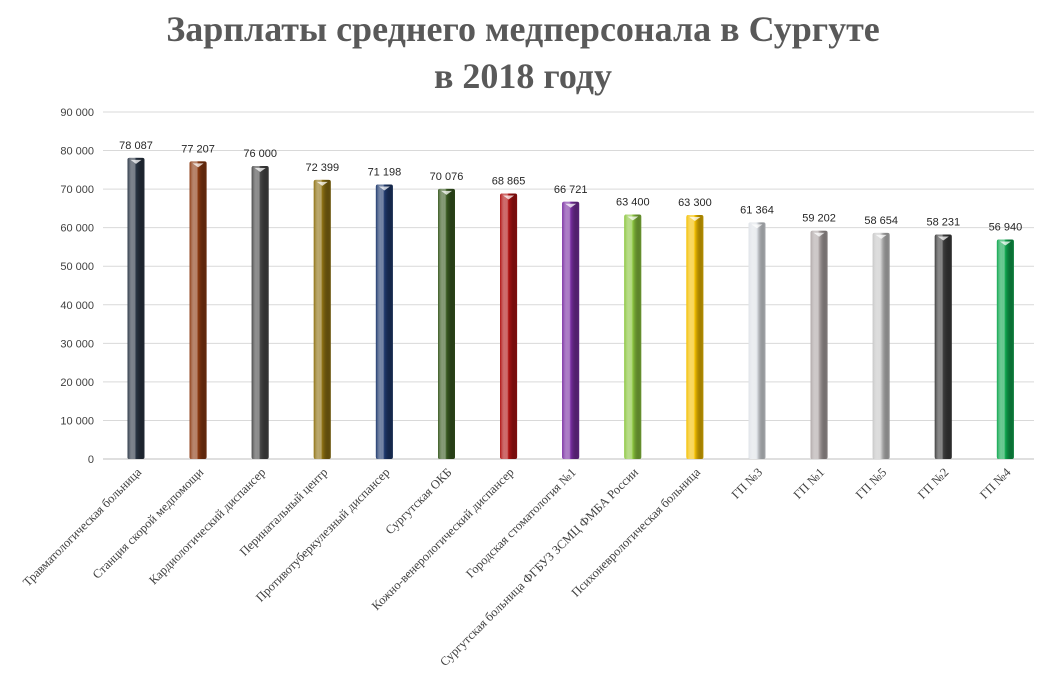 This screenshot has width=1046, height=693. What do you see at coordinates (695, 203) in the screenshot?
I see `data-label: 63 300` at bounding box center [695, 203].